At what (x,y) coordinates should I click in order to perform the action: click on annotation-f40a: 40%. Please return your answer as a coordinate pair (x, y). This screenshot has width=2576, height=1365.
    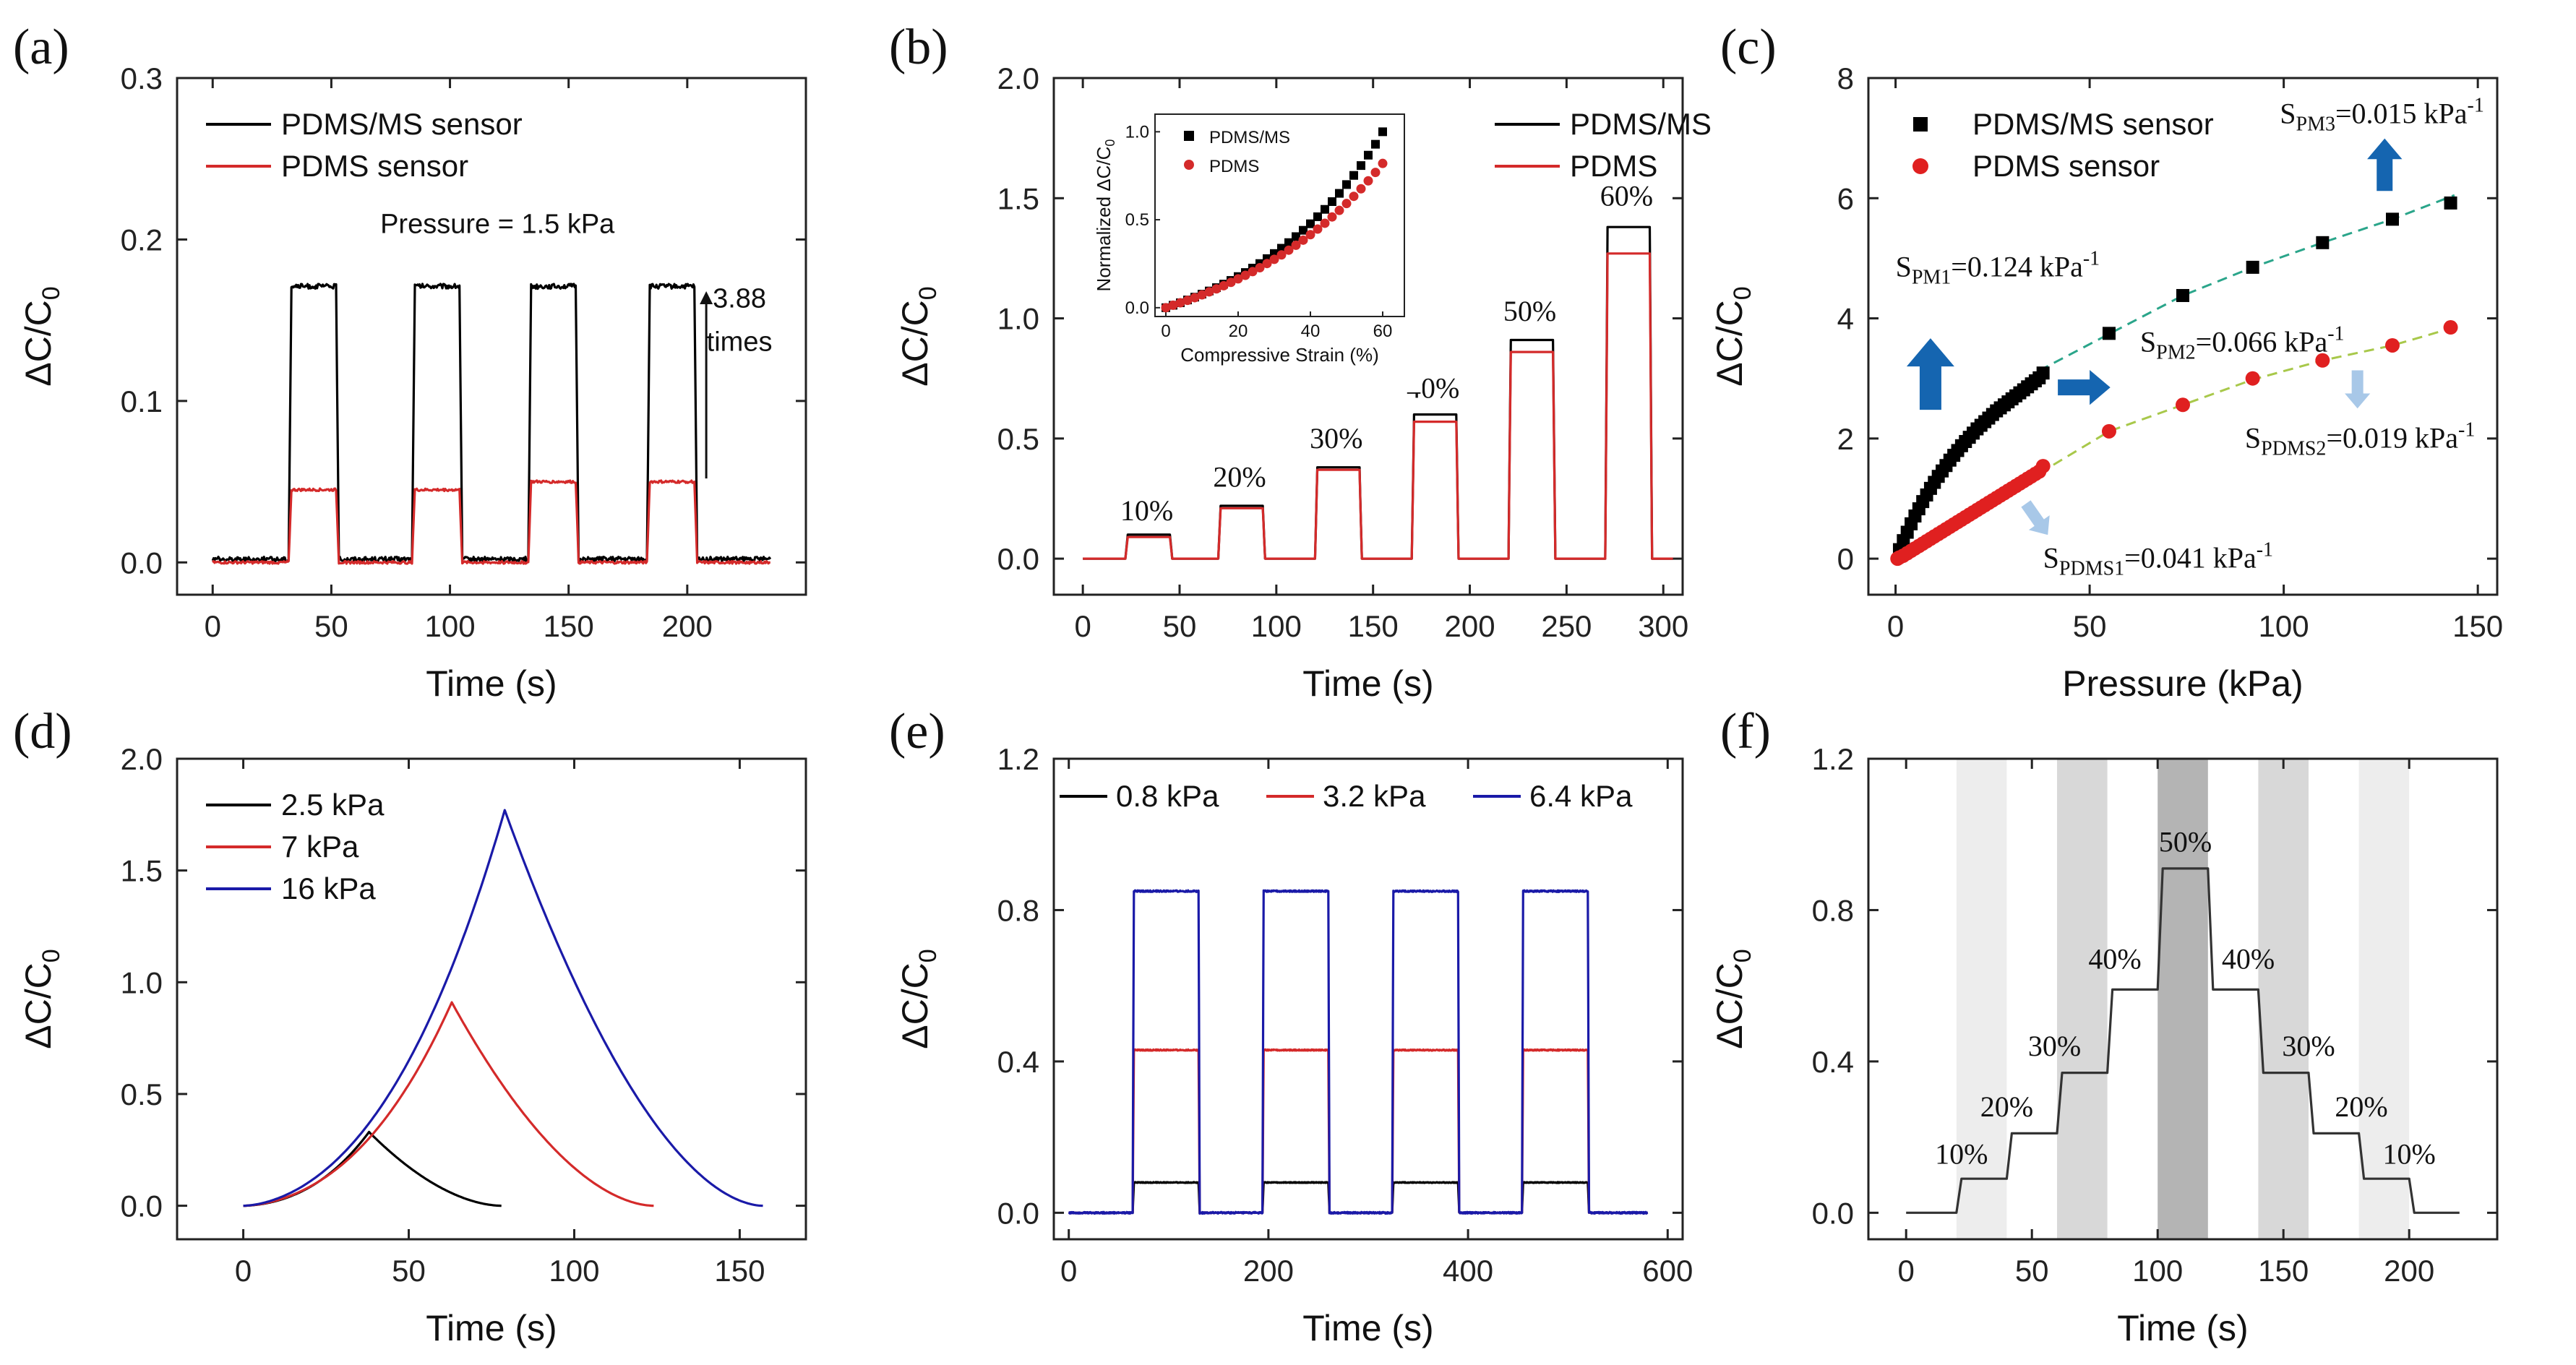
    Looking at the image, I should click on (2114, 959).